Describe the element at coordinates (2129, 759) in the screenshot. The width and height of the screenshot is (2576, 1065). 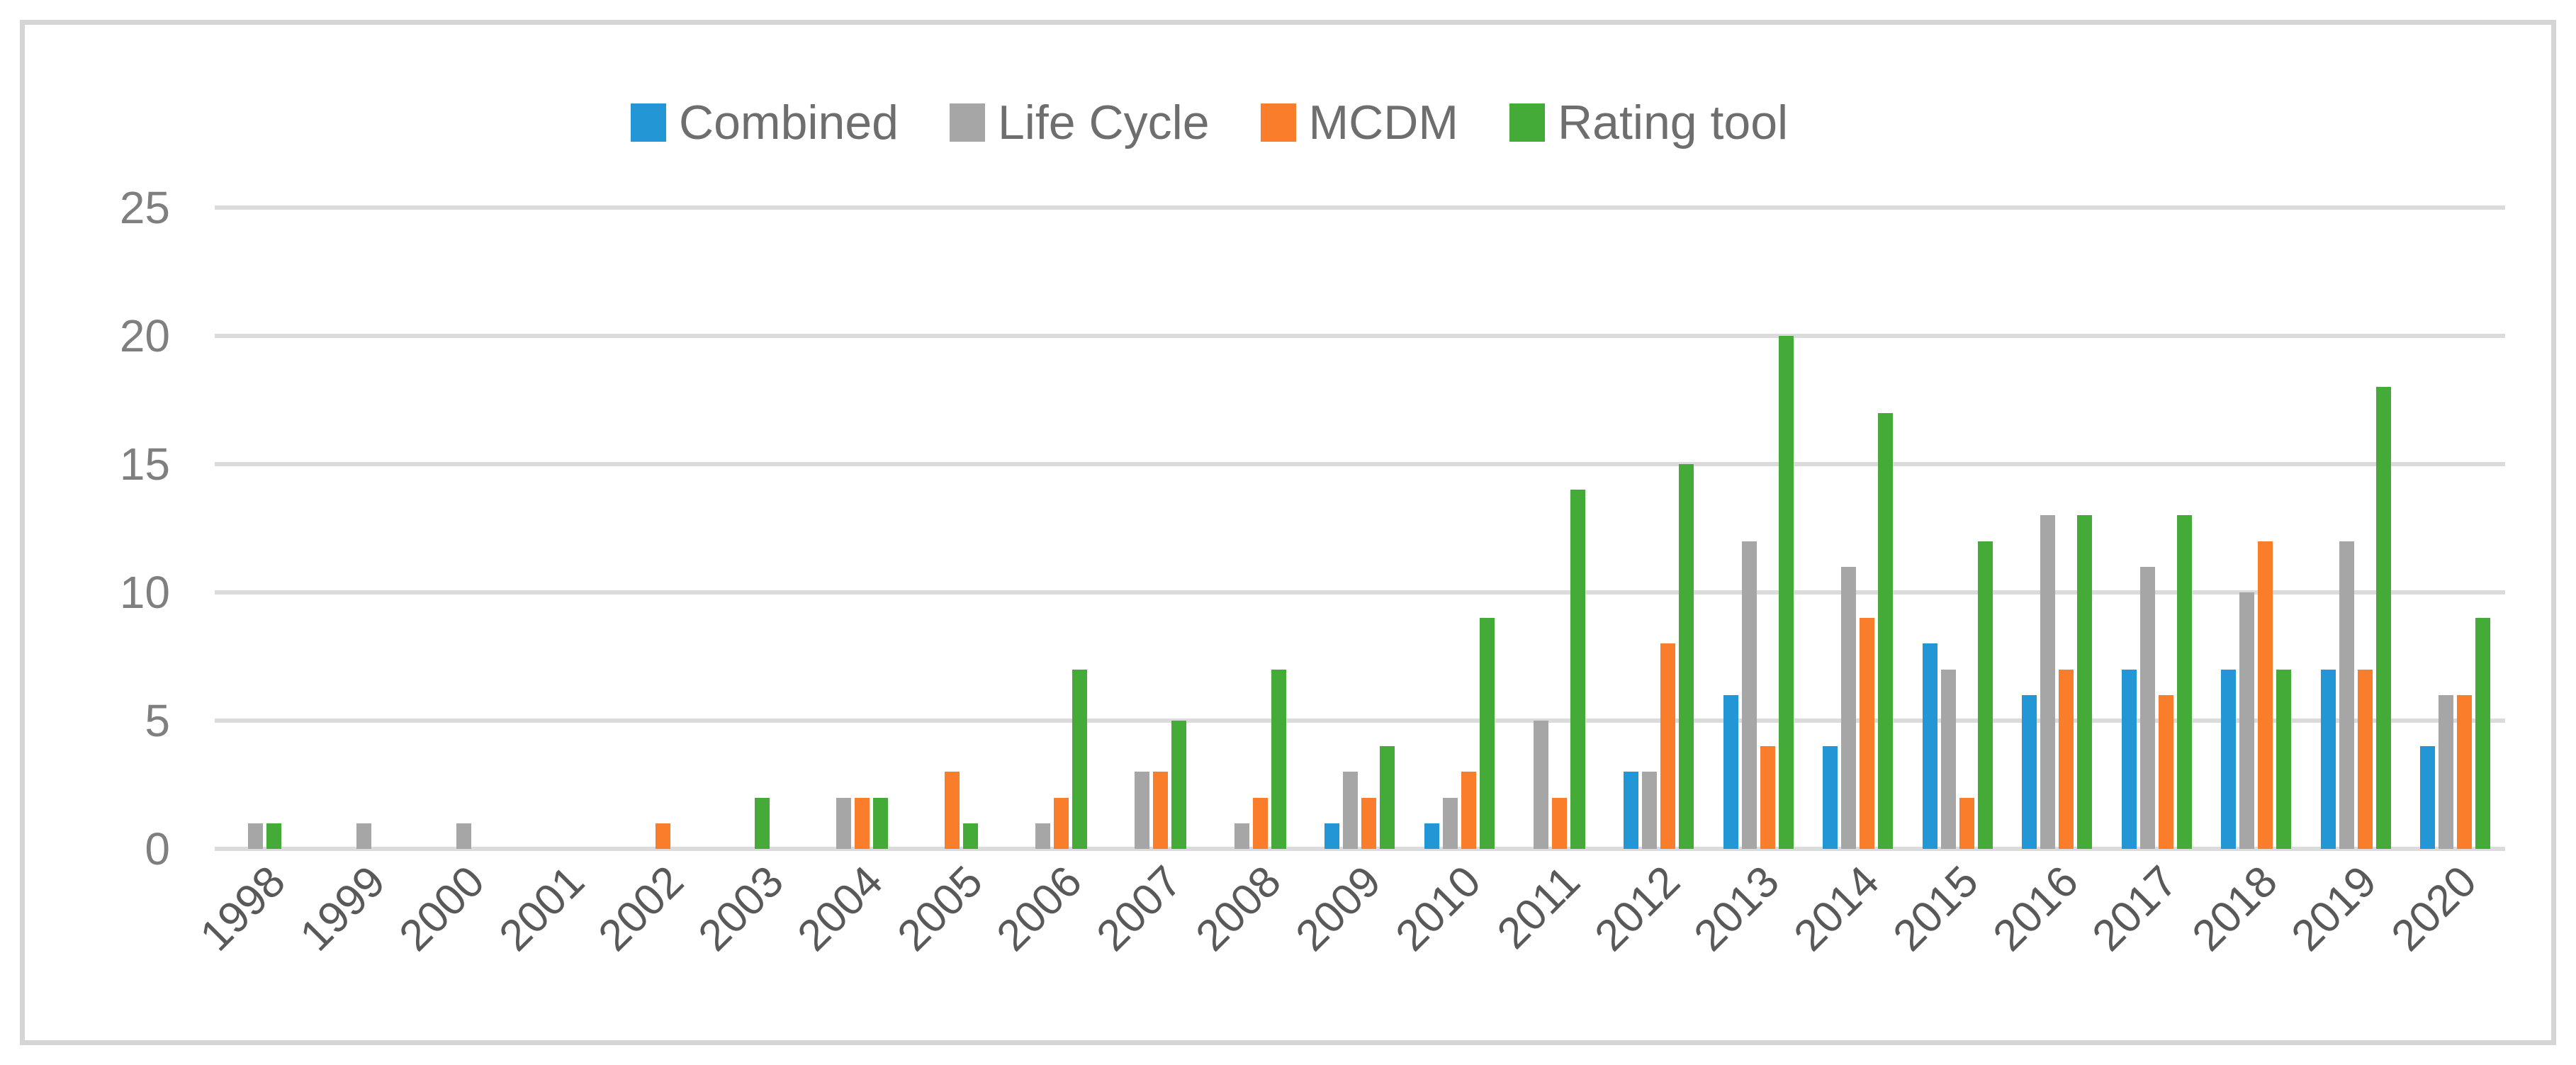
I see `bar-2017-combined` at that location.